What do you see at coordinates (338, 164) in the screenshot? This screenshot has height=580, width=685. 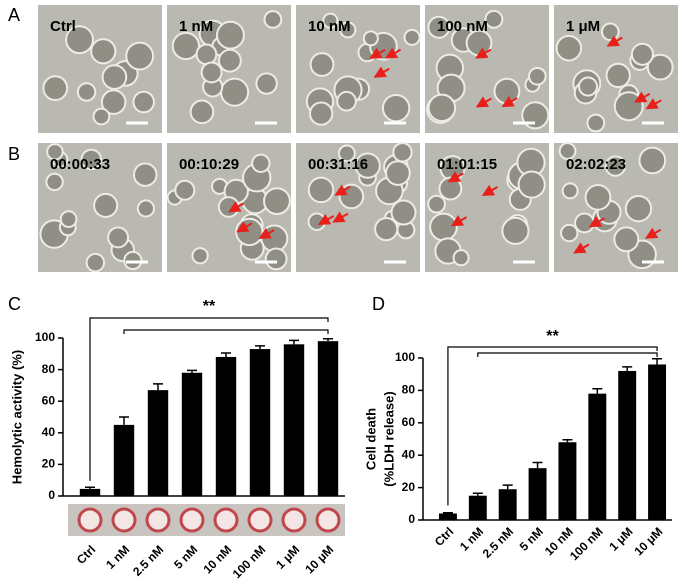 I see `image-label: 00:31:16` at bounding box center [338, 164].